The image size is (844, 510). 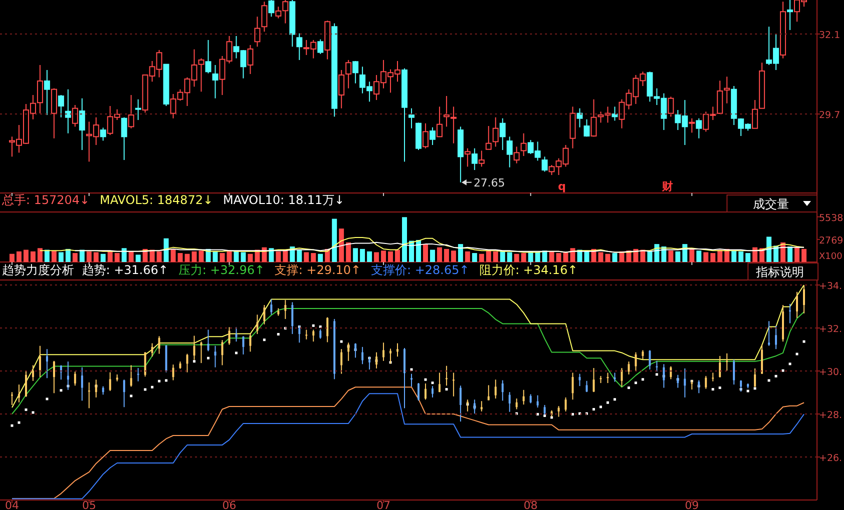 What do you see at coordinates (691, 504) in the screenshot?
I see `x-tick-label: 09` at bounding box center [691, 504].